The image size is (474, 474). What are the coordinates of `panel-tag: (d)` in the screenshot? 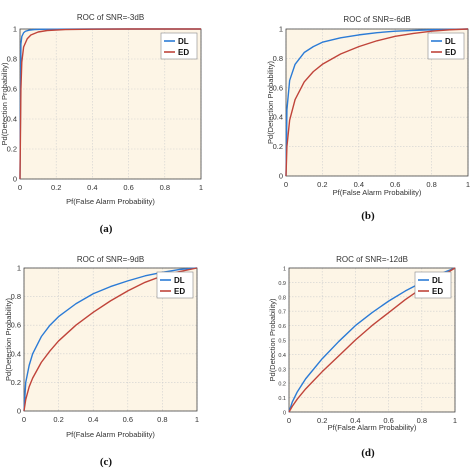 It's located at (368, 453).